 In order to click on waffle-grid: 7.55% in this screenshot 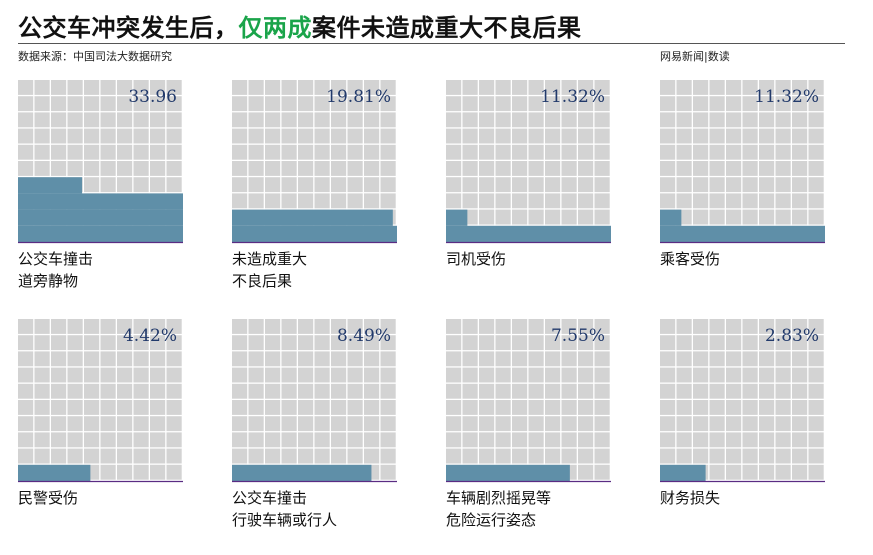, I will do `click(528, 401)`.